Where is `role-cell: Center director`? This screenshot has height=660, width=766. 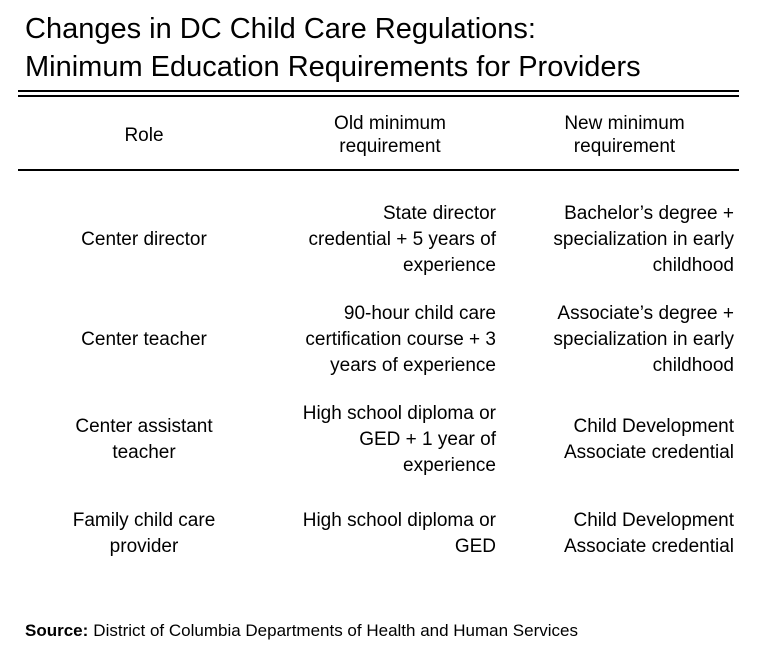
role-cell: Center director is located at coordinates (144, 239).